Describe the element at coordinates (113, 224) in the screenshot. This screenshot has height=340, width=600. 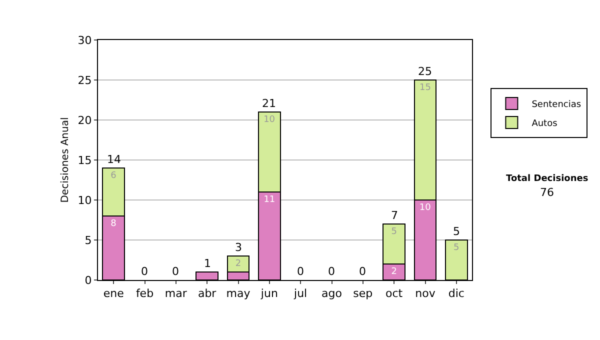
I see `data-label: 8` at that location.